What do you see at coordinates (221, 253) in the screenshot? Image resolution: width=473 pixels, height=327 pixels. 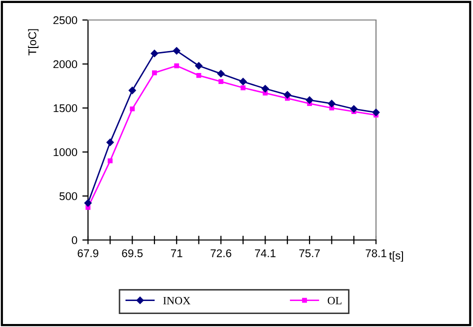 I see `x-tick-label: 72.6` at bounding box center [221, 253].